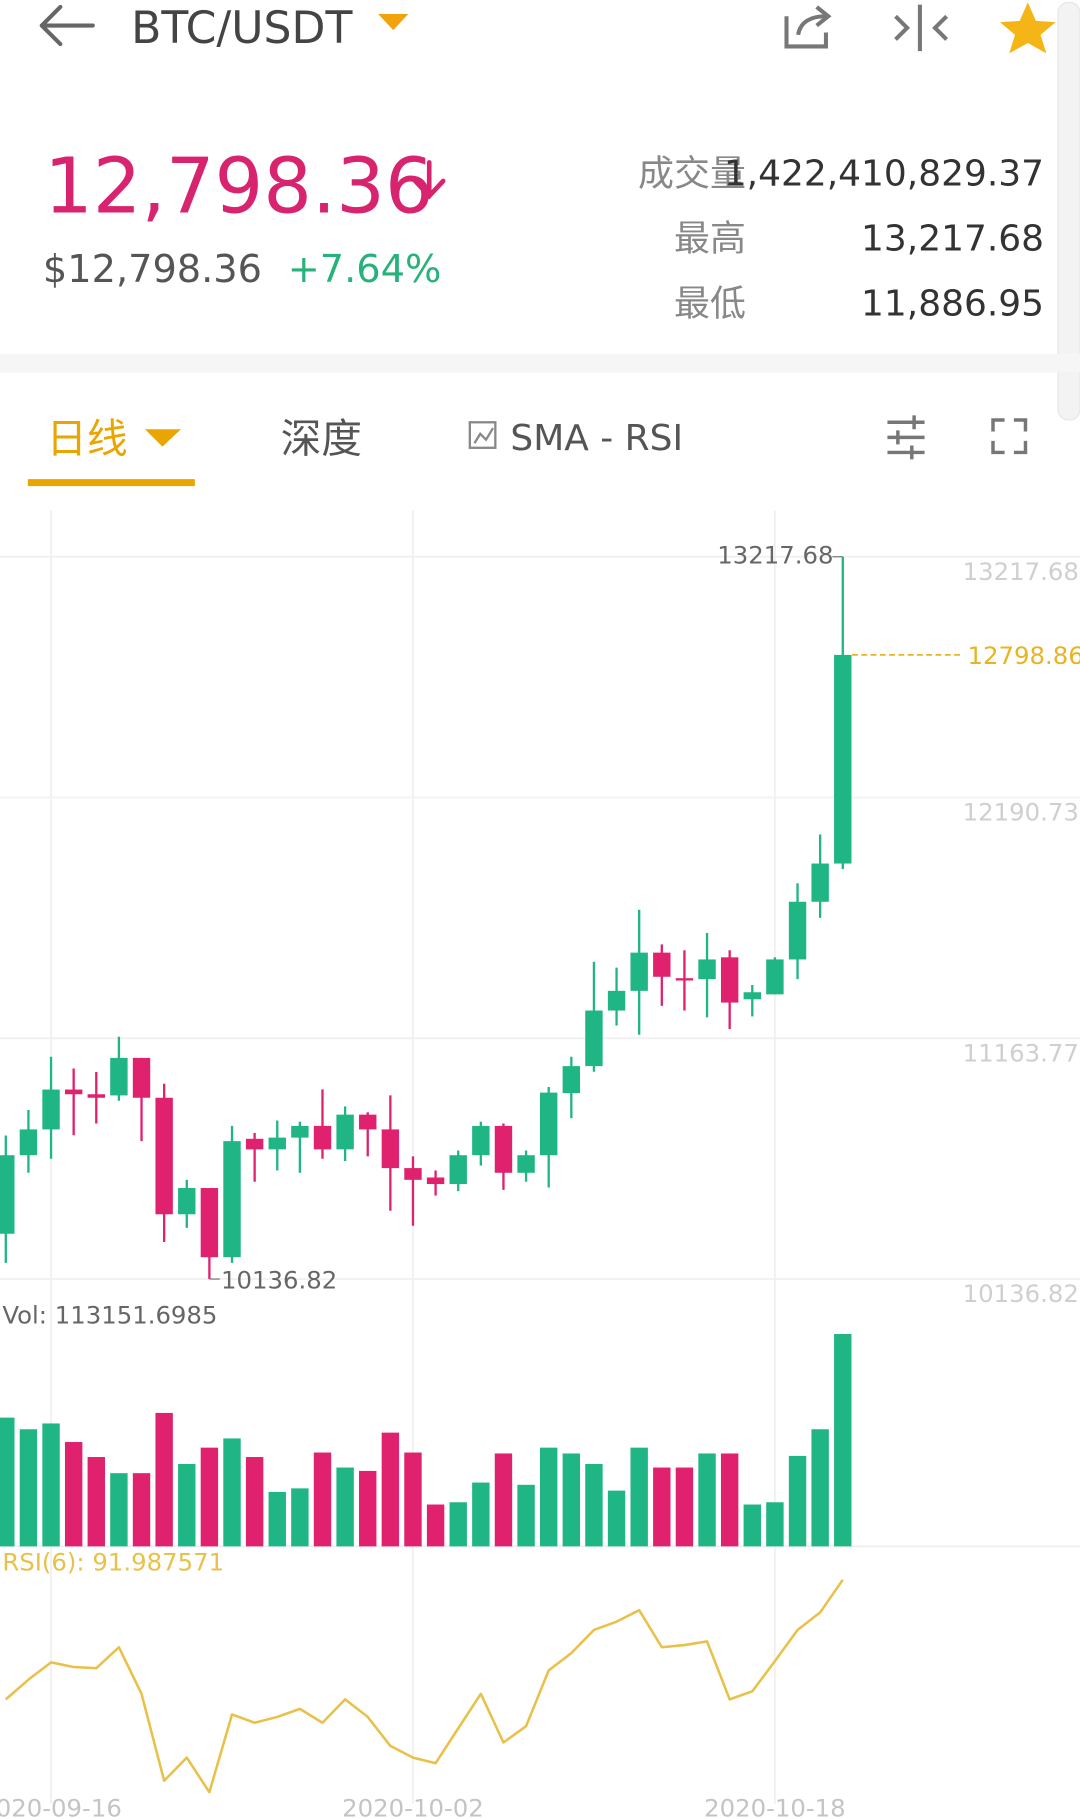 This screenshot has height=1819, width=1080. I want to click on x-tick-label: 2020-09-16, so click(61, 1806).